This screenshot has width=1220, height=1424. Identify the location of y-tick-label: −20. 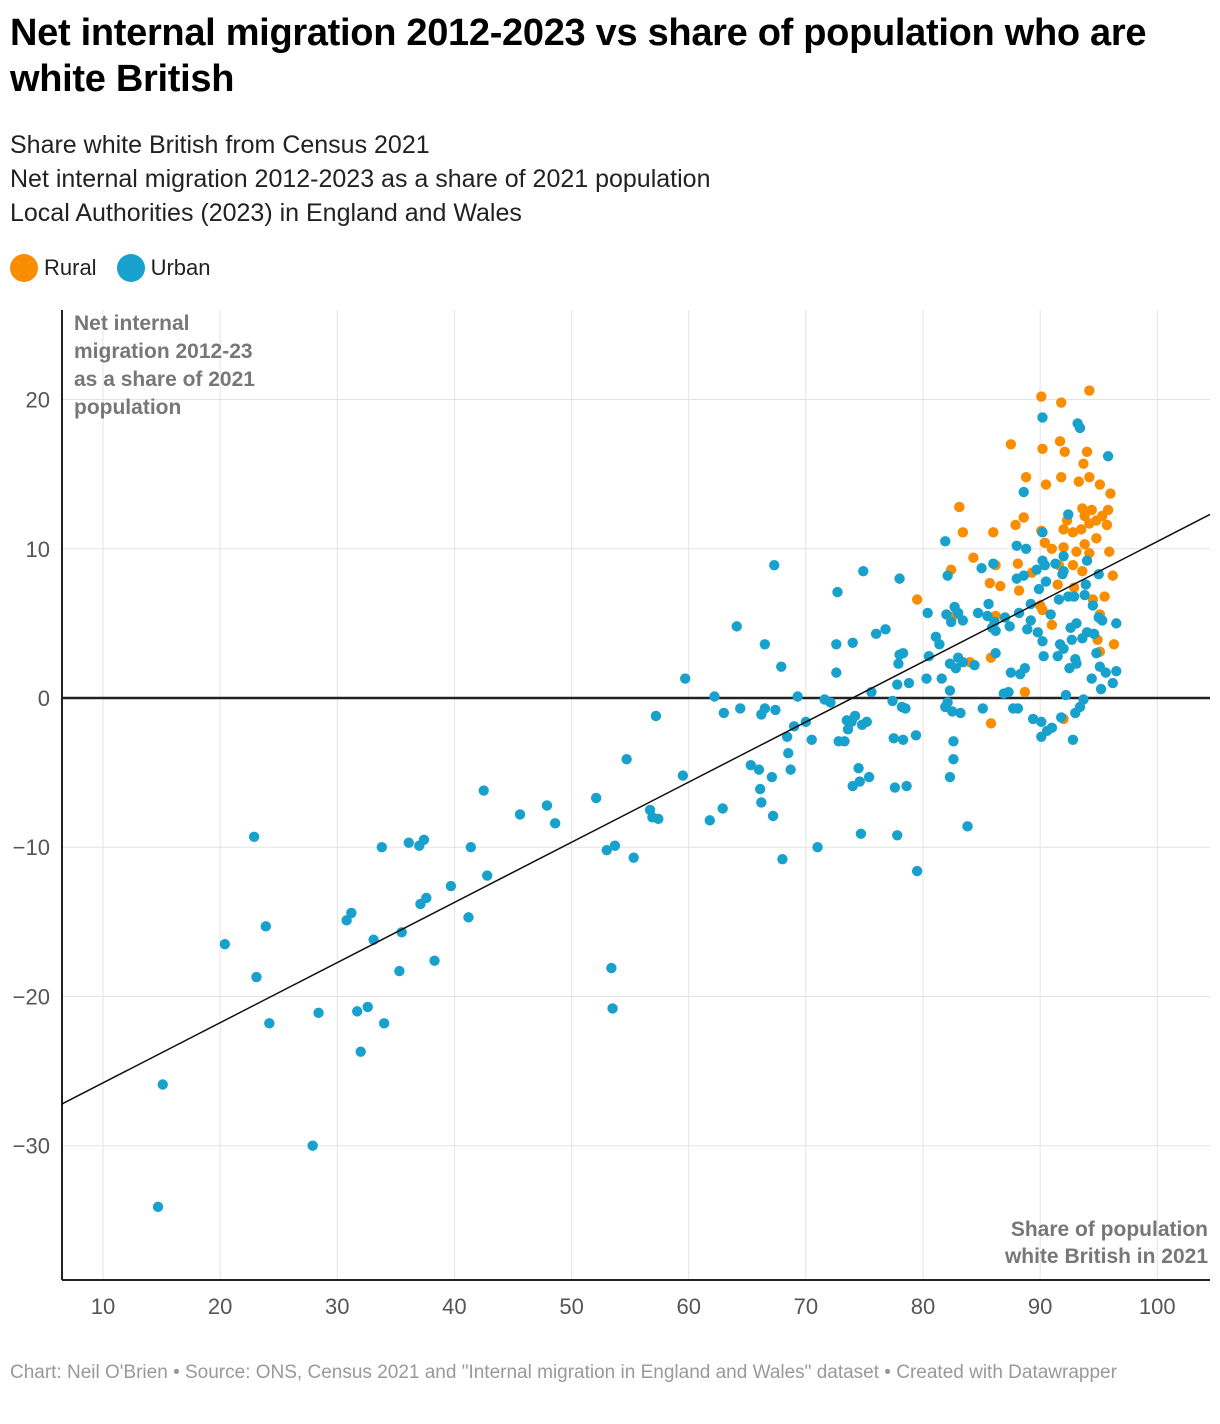
(31, 996).